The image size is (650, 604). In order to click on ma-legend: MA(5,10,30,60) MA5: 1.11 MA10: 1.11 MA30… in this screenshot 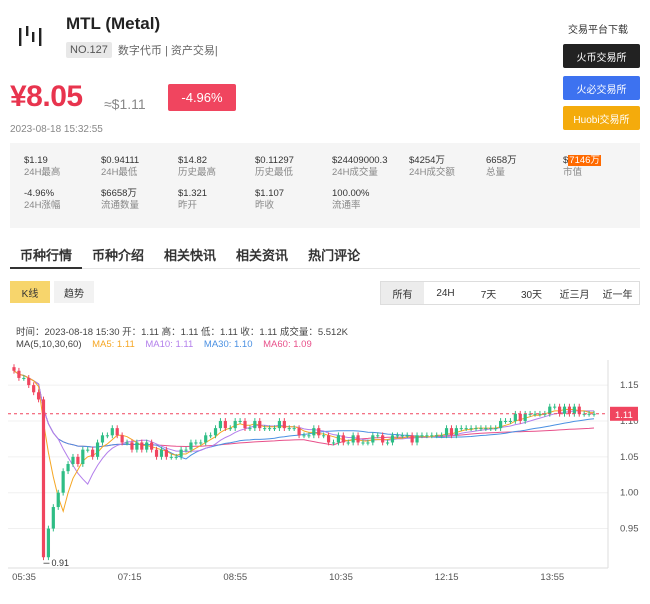, I will do `click(168, 344)`.